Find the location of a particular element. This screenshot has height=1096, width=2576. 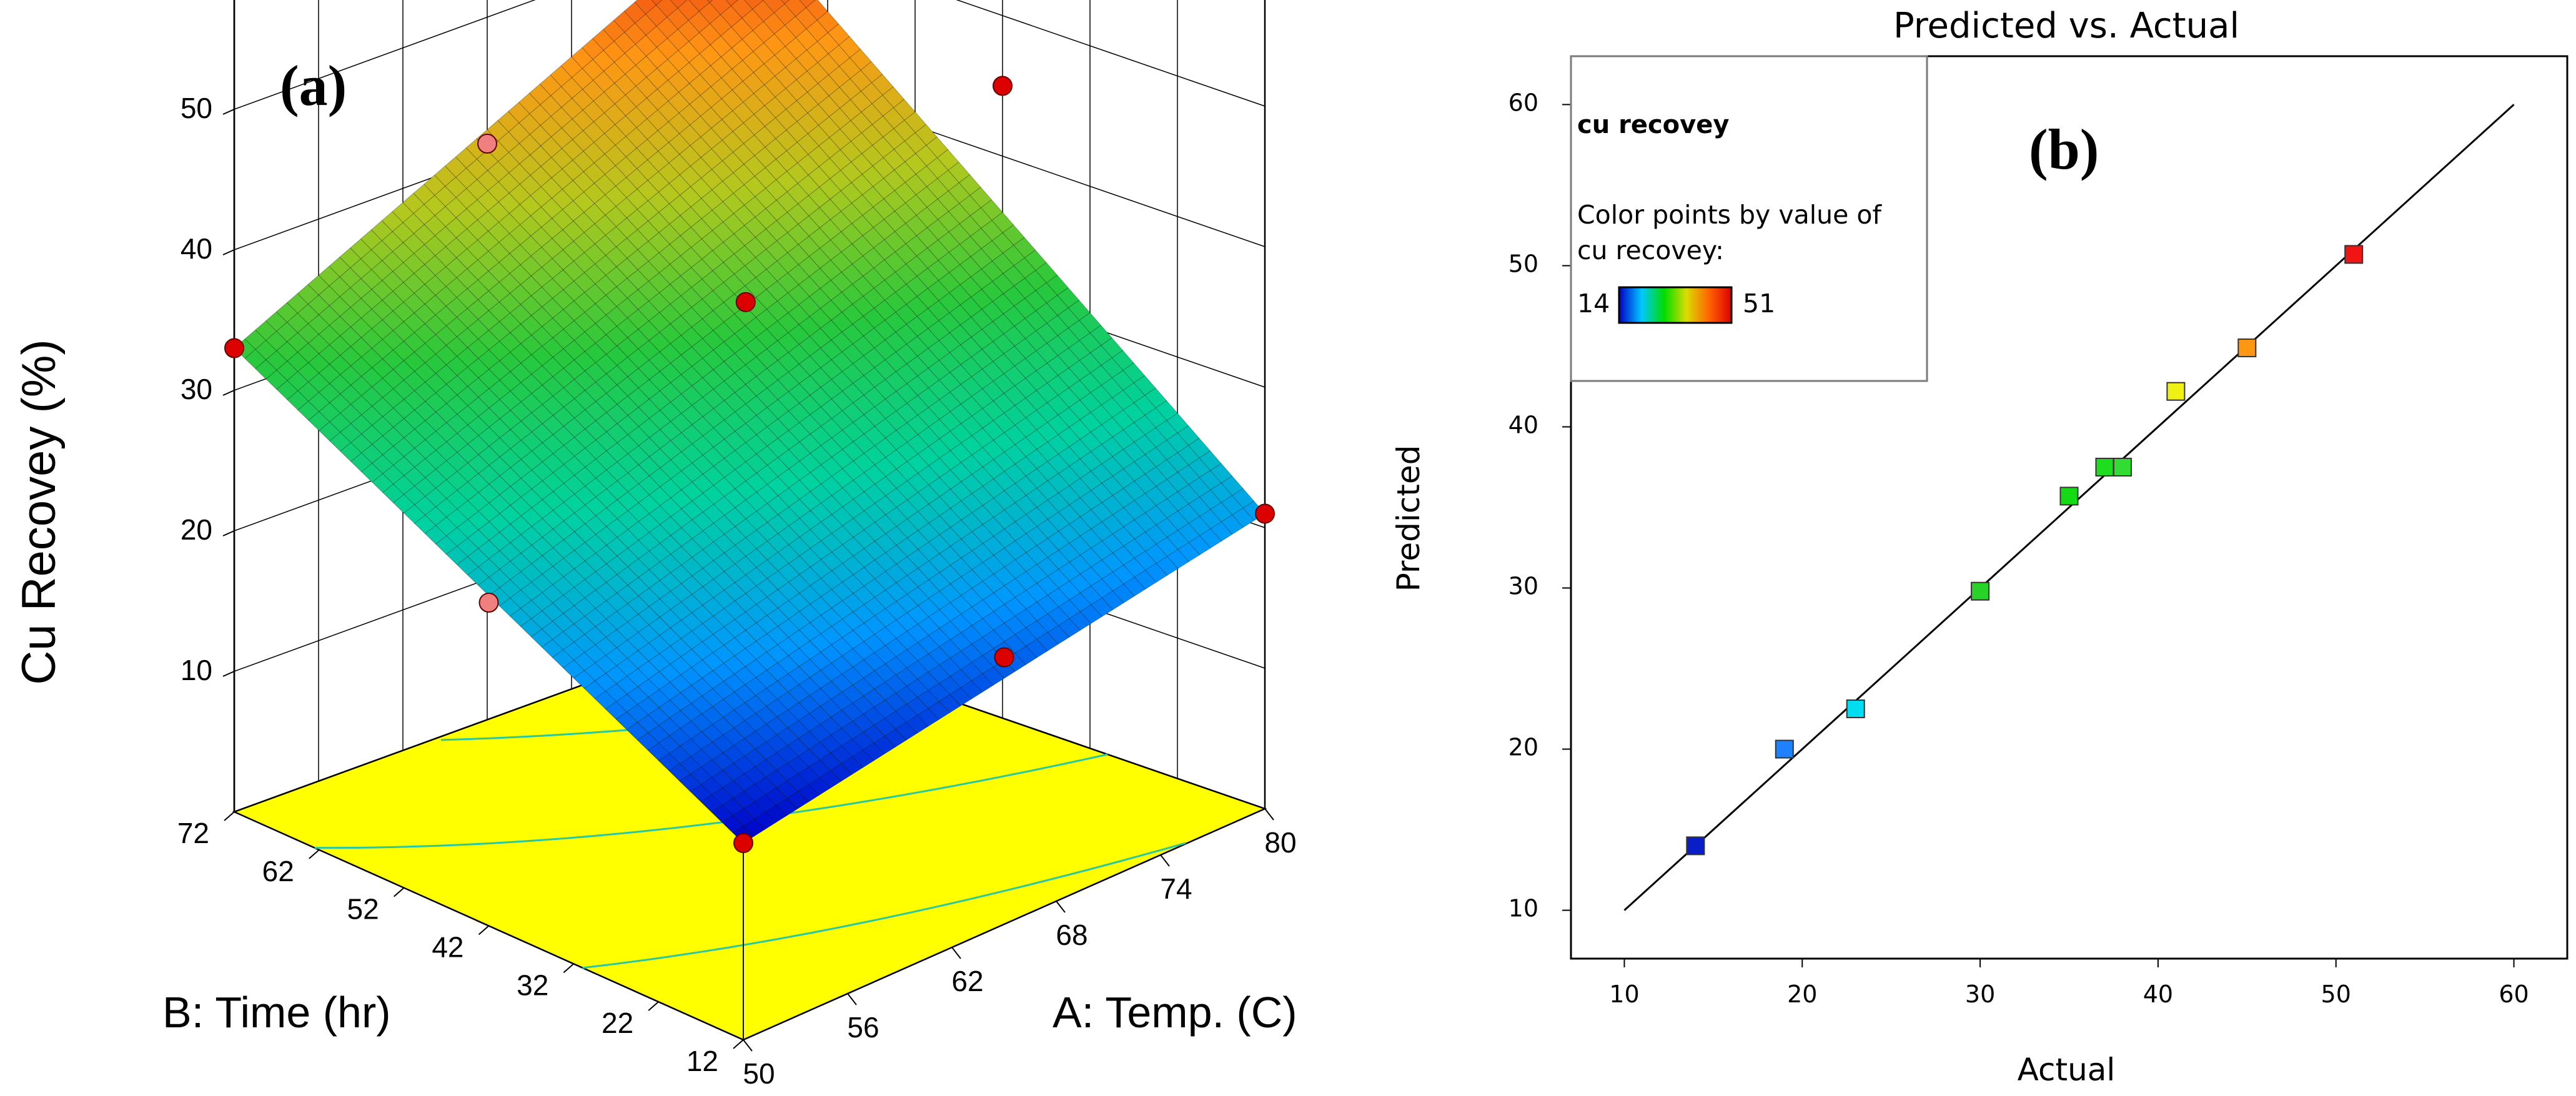

b-legend-max: 51 is located at coordinates (1759, 304).